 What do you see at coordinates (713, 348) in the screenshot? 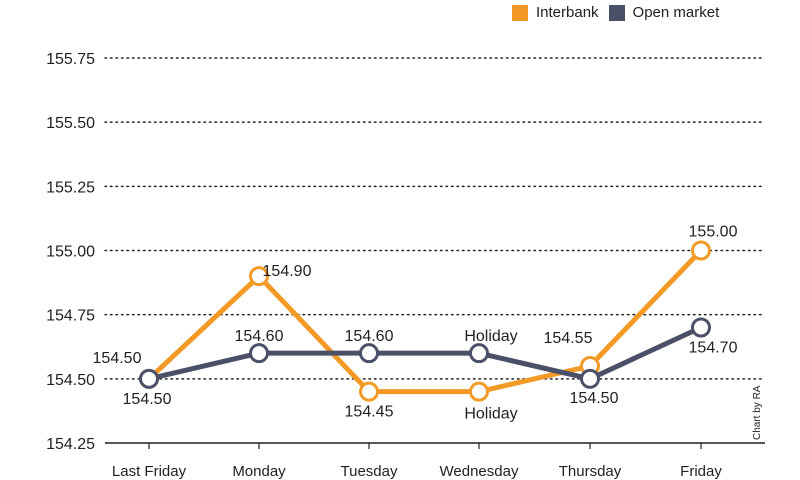
I see `data-label-open-market: 154.70` at bounding box center [713, 348].